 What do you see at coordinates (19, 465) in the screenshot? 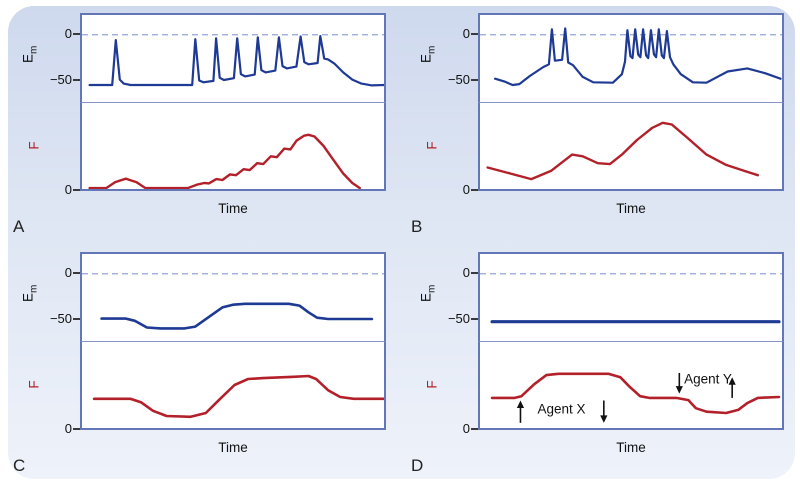
I see `panel-letter: C` at bounding box center [19, 465].